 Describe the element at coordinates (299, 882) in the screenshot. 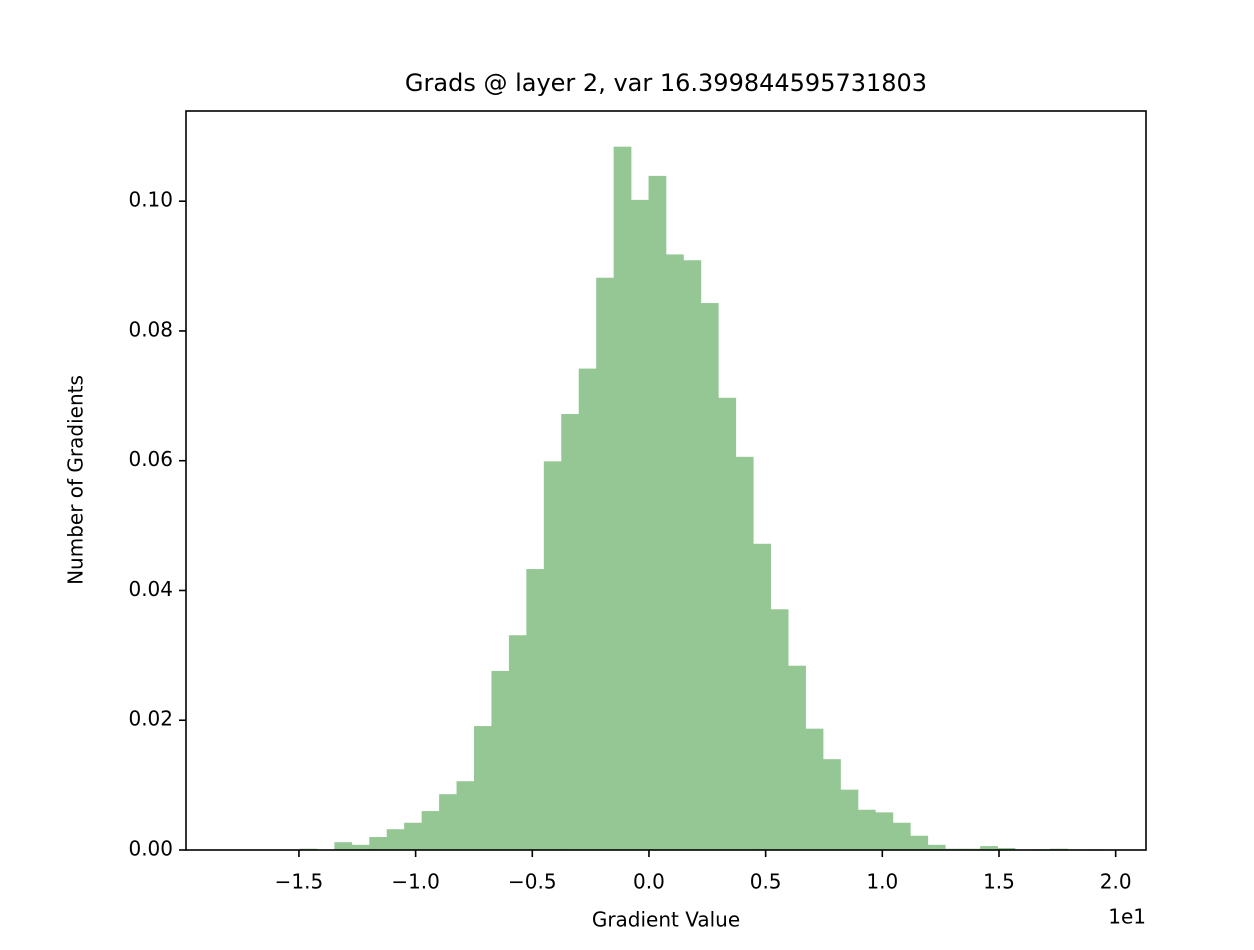

I see `x-tick-label: −1.5` at that location.